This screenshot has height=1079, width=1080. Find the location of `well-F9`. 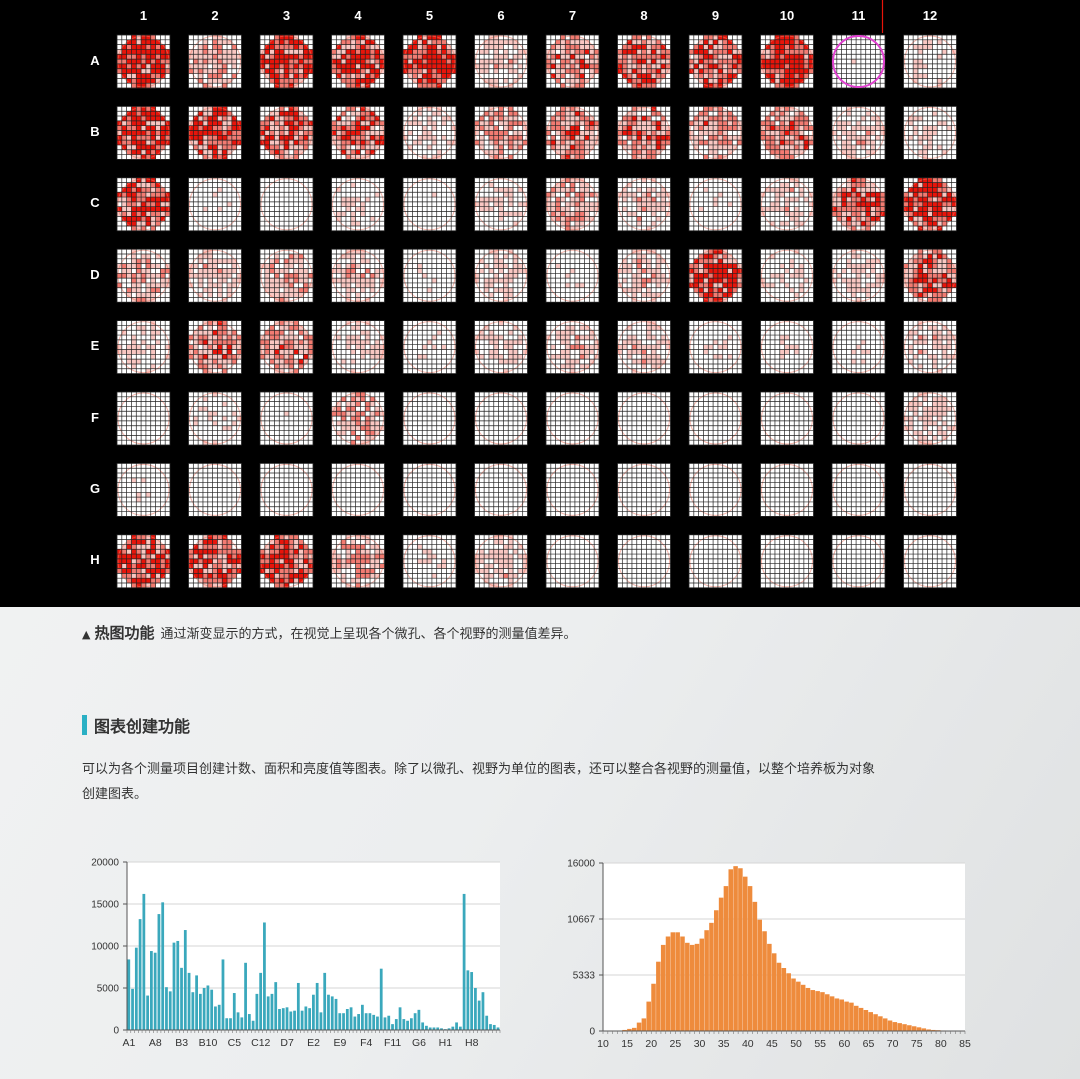

well-F9 is located at coordinates (715, 418).